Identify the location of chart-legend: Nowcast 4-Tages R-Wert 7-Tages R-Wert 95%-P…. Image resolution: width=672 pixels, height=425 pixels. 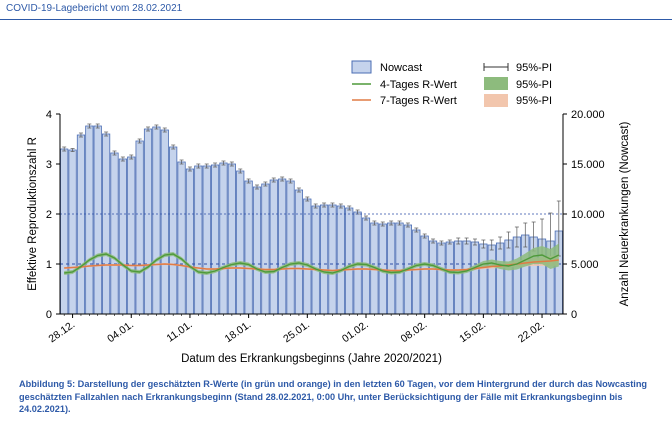
(451, 83).